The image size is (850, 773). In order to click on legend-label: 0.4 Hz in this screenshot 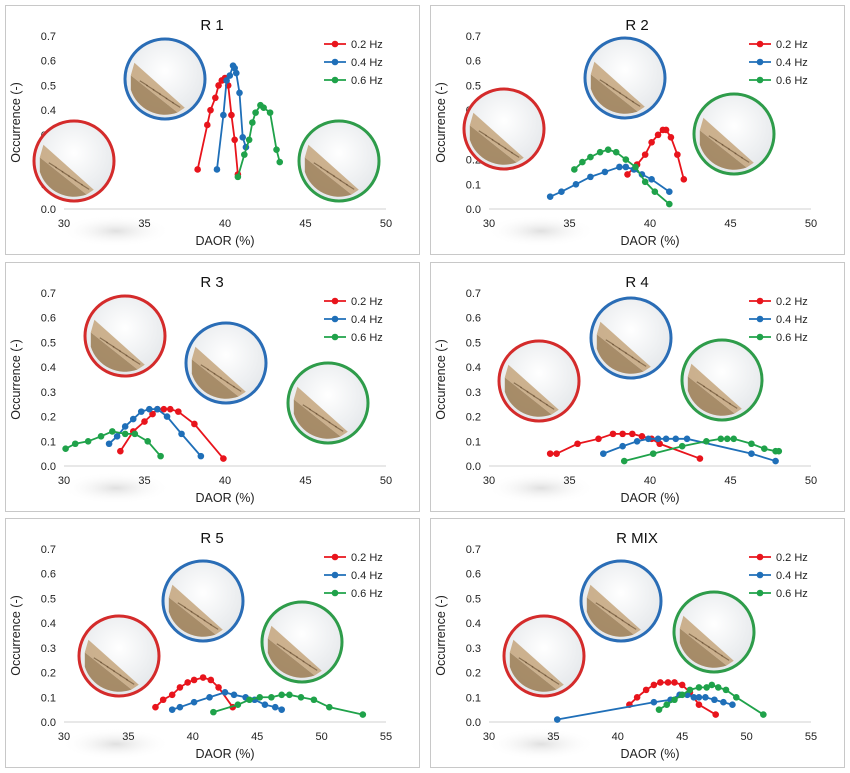, I will do `click(367, 576)`.